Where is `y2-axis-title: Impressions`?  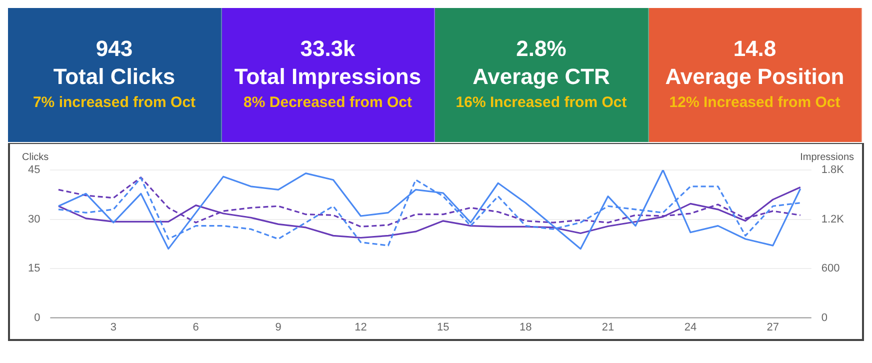 y2-axis-title: Impressions is located at coordinates (827, 157).